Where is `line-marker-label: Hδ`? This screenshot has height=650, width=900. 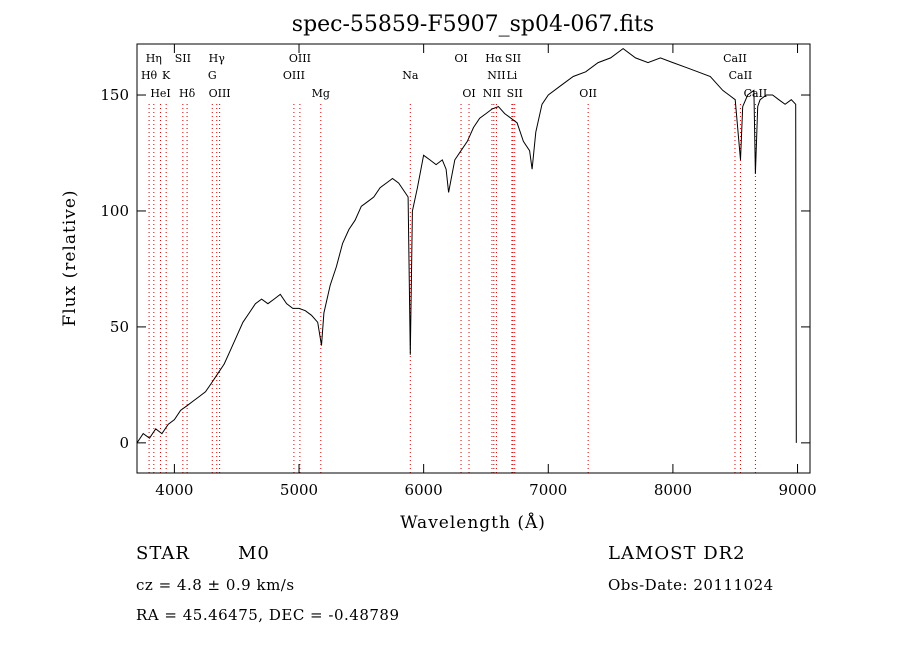 line-marker-label: Hδ is located at coordinates (187, 93).